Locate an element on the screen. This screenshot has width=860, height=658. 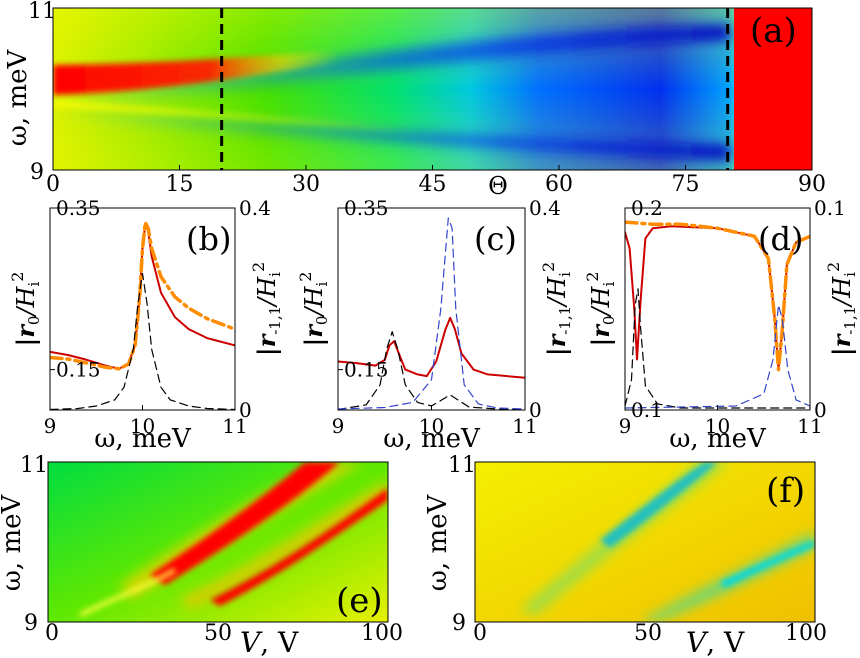
heatmap-f-halo-upper is located at coordinates (625, 538).